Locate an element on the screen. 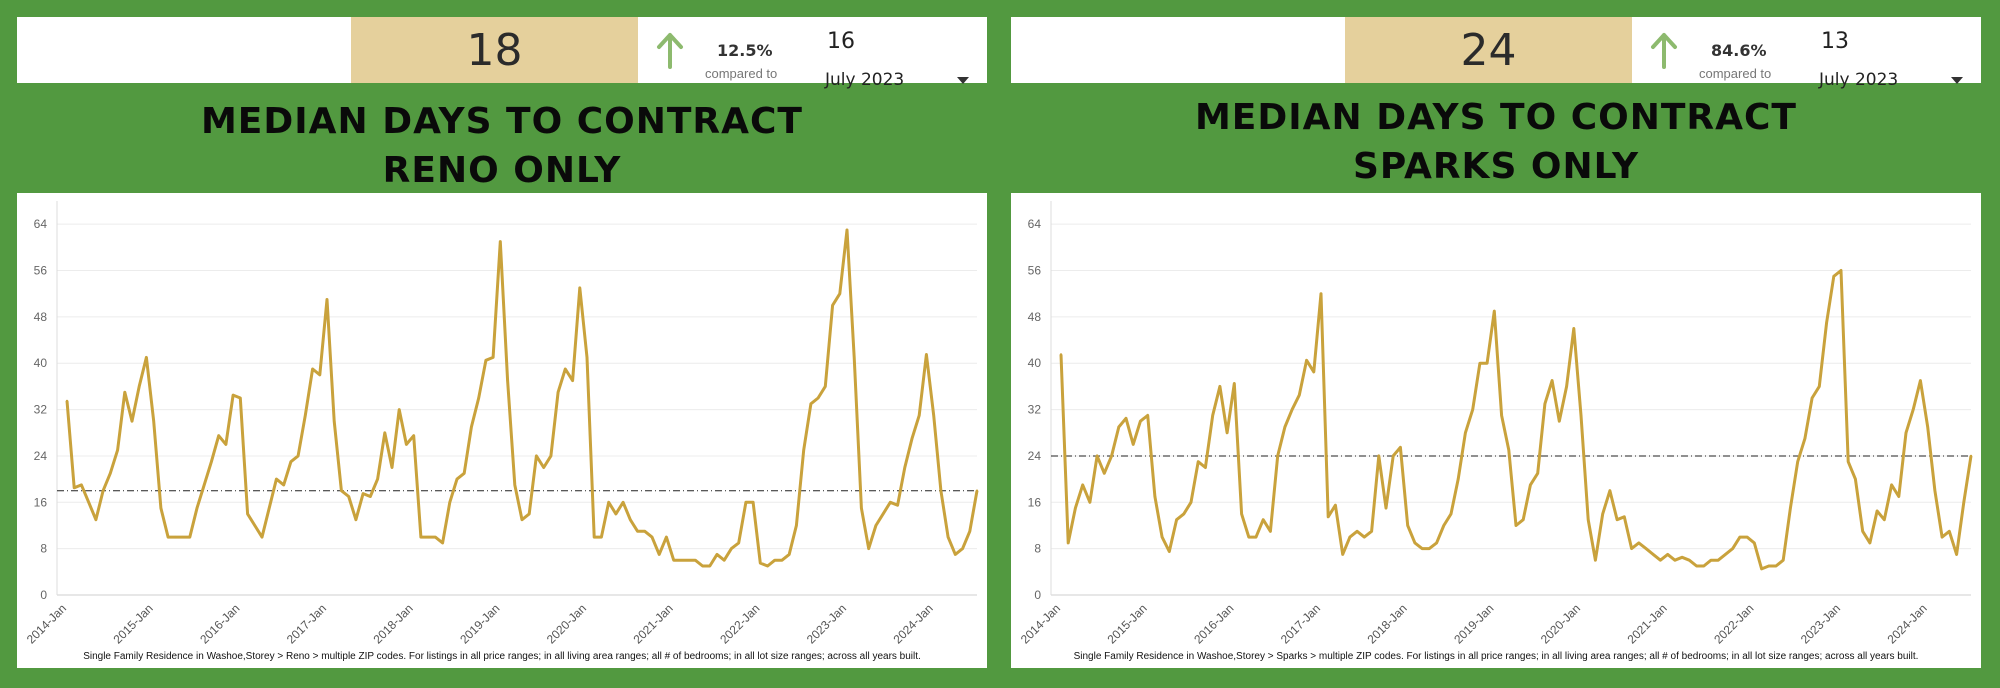 The image size is (2000, 688). kpi-current-value: 24 is located at coordinates (1488, 50).